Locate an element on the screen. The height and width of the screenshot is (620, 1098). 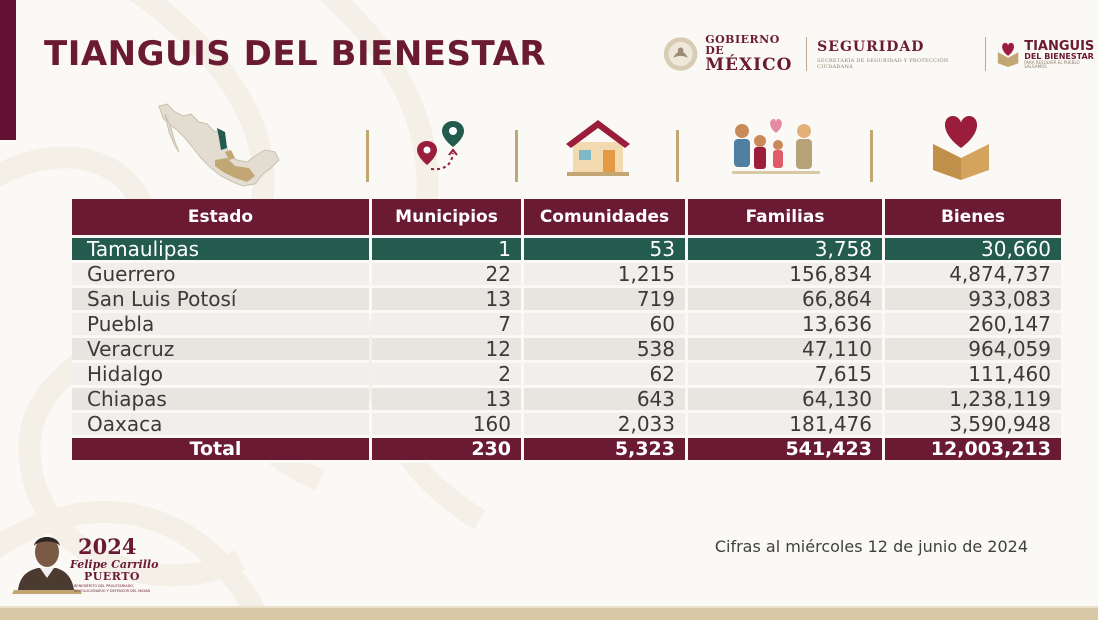
cell-total-municipios: 230 is located at coordinates (446, 450).